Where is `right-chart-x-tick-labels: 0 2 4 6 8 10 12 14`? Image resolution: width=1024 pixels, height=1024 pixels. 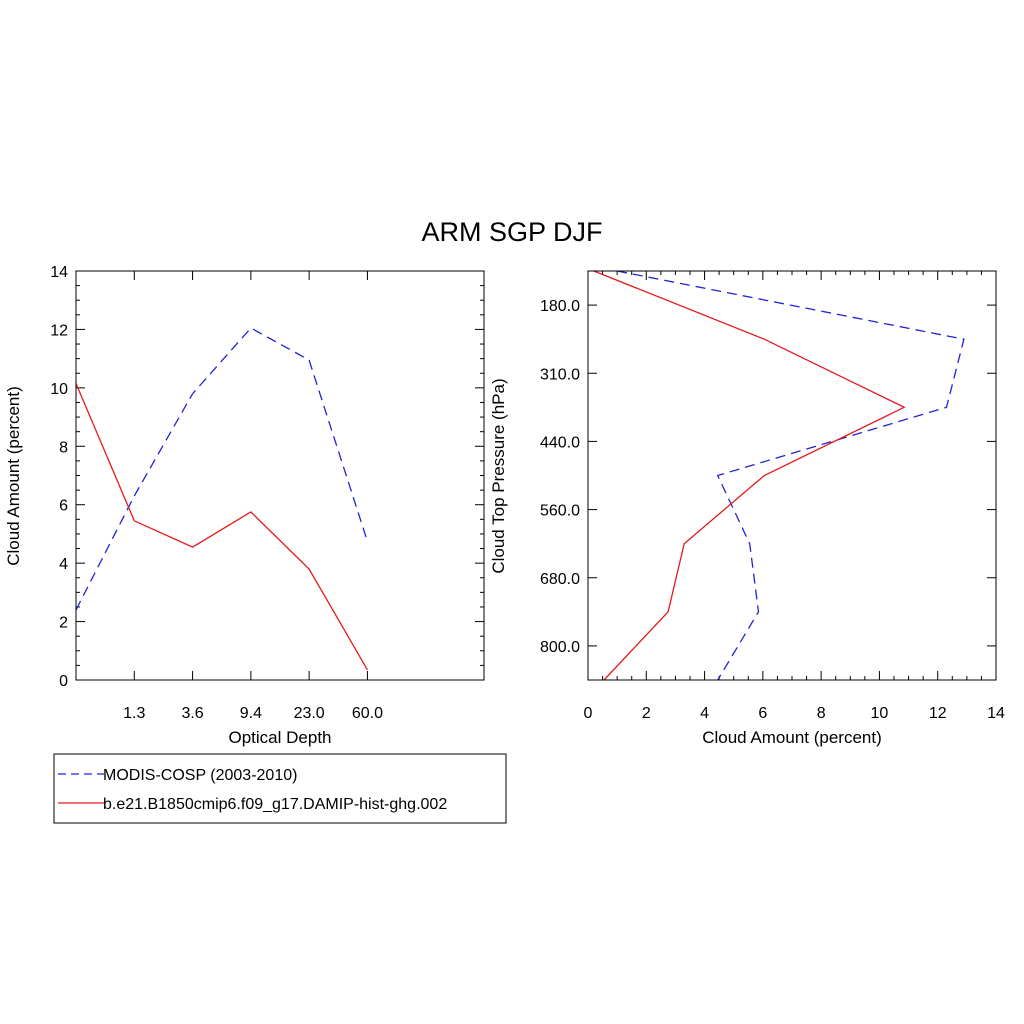
right-chart-x-tick-labels: 0 2 4 6 8 10 12 14 is located at coordinates (794, 713).